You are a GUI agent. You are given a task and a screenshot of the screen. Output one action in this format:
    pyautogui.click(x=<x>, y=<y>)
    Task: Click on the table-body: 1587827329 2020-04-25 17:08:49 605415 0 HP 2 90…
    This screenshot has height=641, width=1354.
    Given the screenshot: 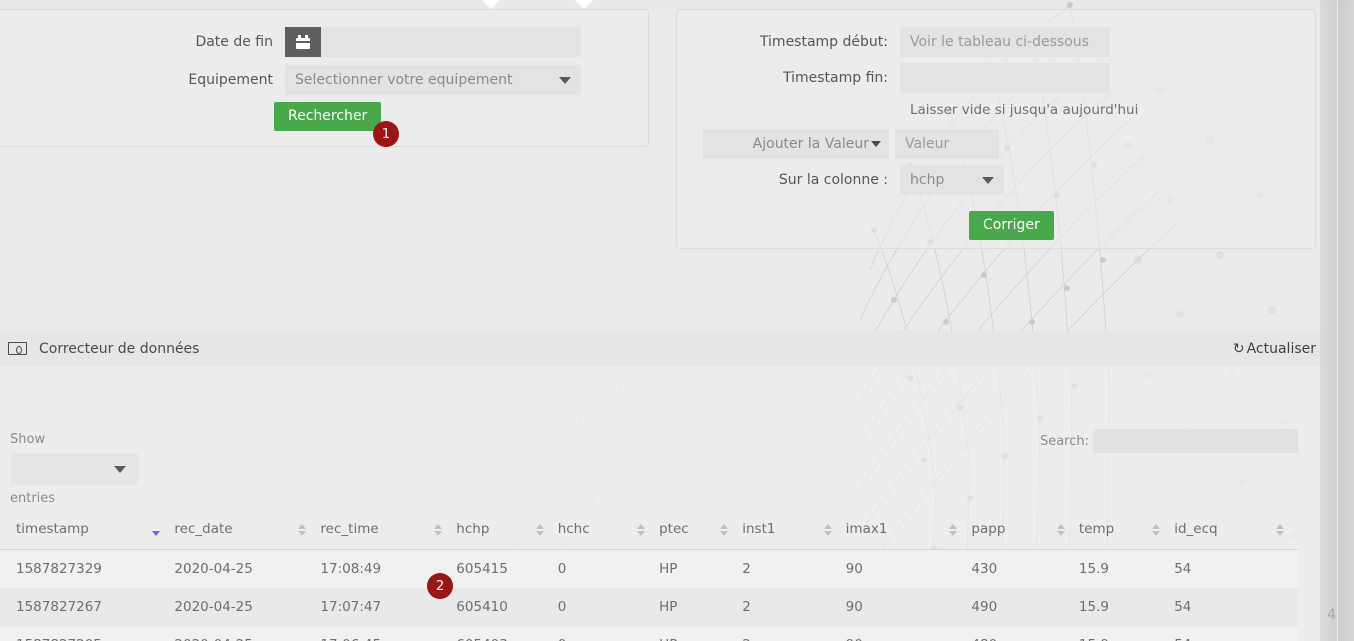 What is the action you would take?
    pyautogui.click(x=649, y=595)
    